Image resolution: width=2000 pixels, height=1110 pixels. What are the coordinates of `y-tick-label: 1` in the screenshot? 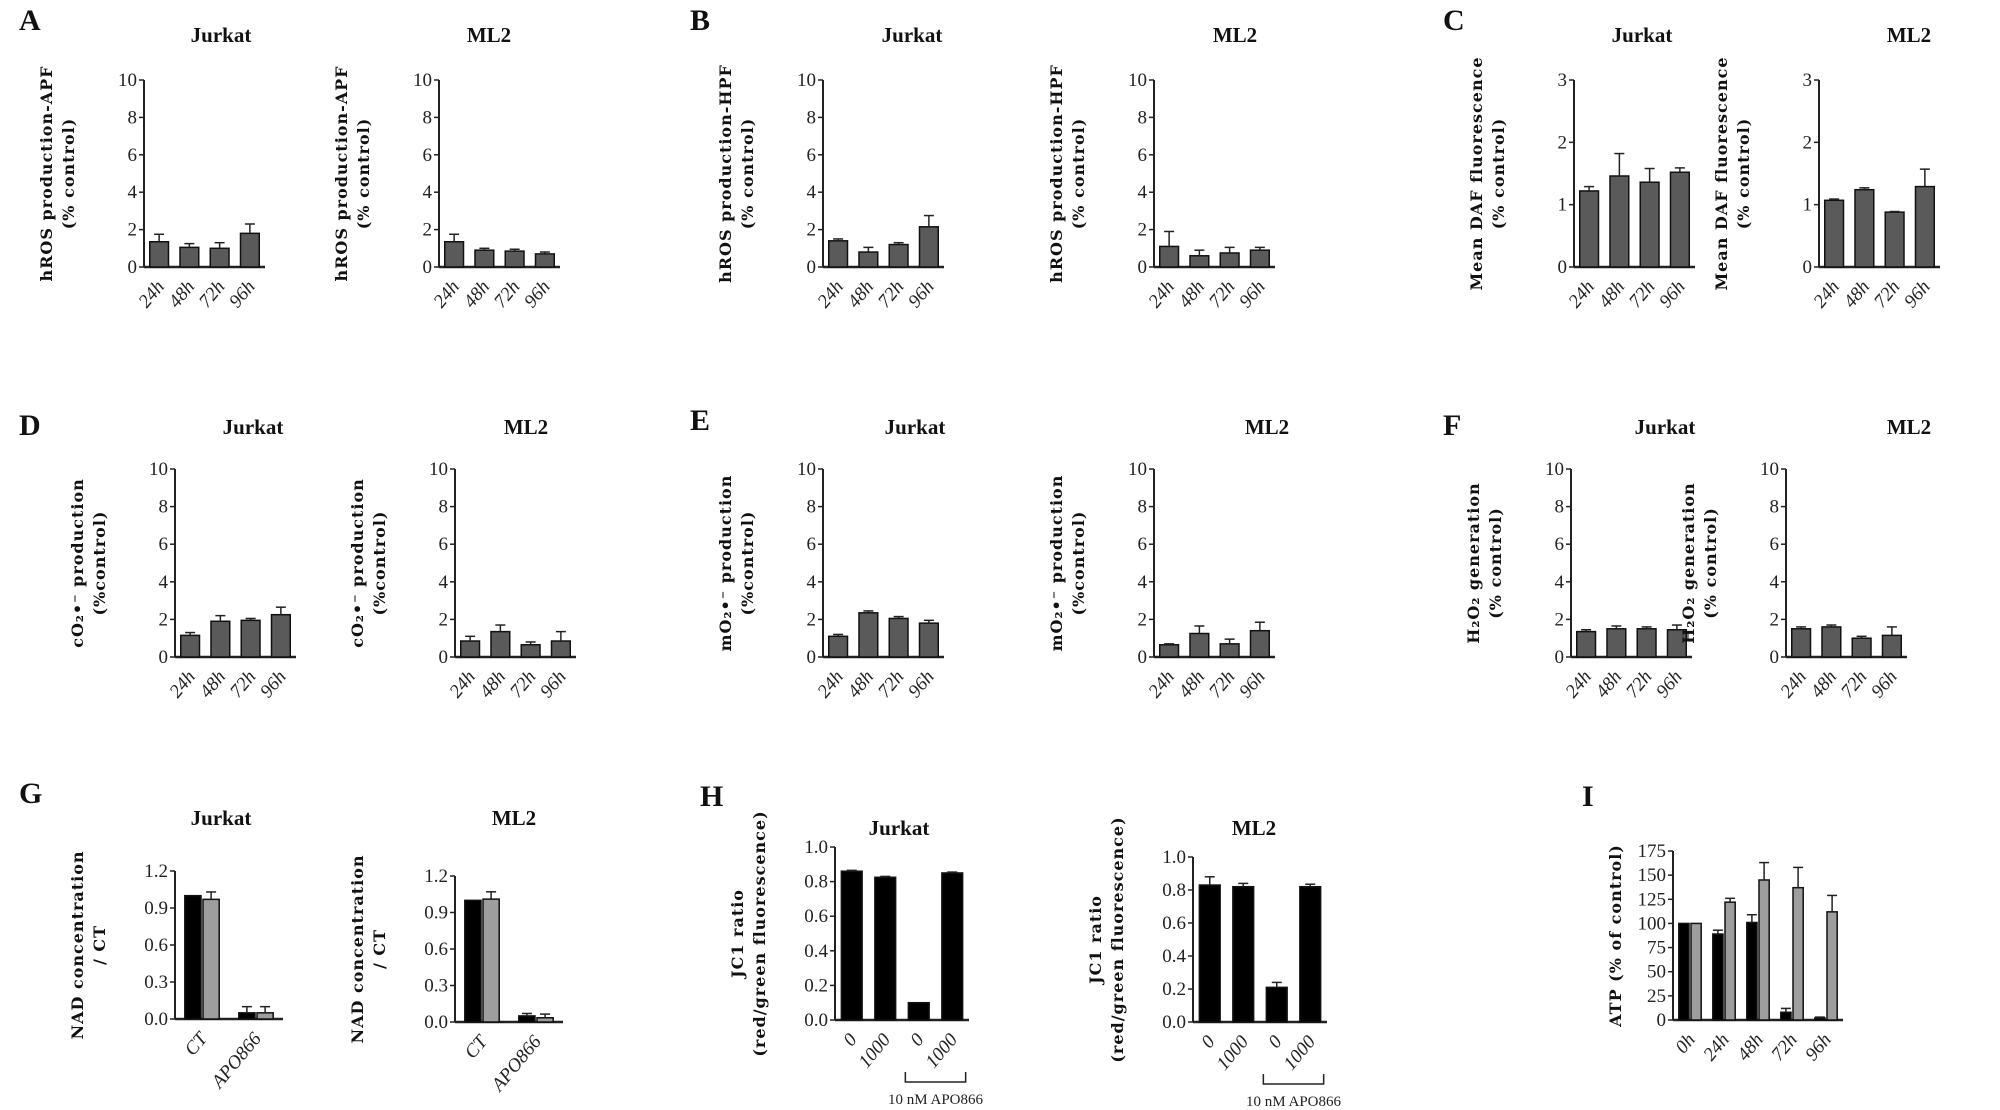 It's located at (1563, 205).